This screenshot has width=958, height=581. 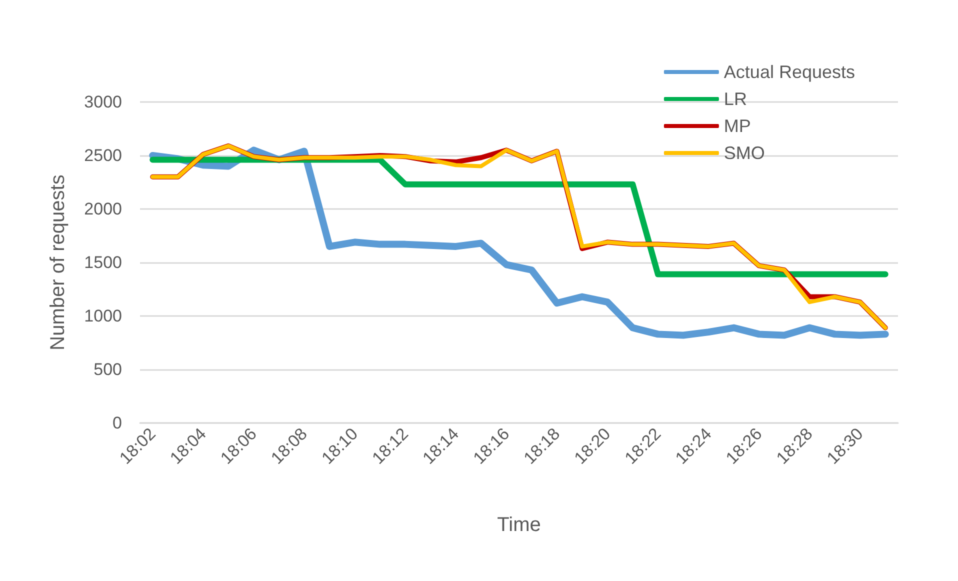 What do you see at coordinates (103, 102) in the screenshot?
I see `y-tick-label: 3000` at bounding box center [103, 102].